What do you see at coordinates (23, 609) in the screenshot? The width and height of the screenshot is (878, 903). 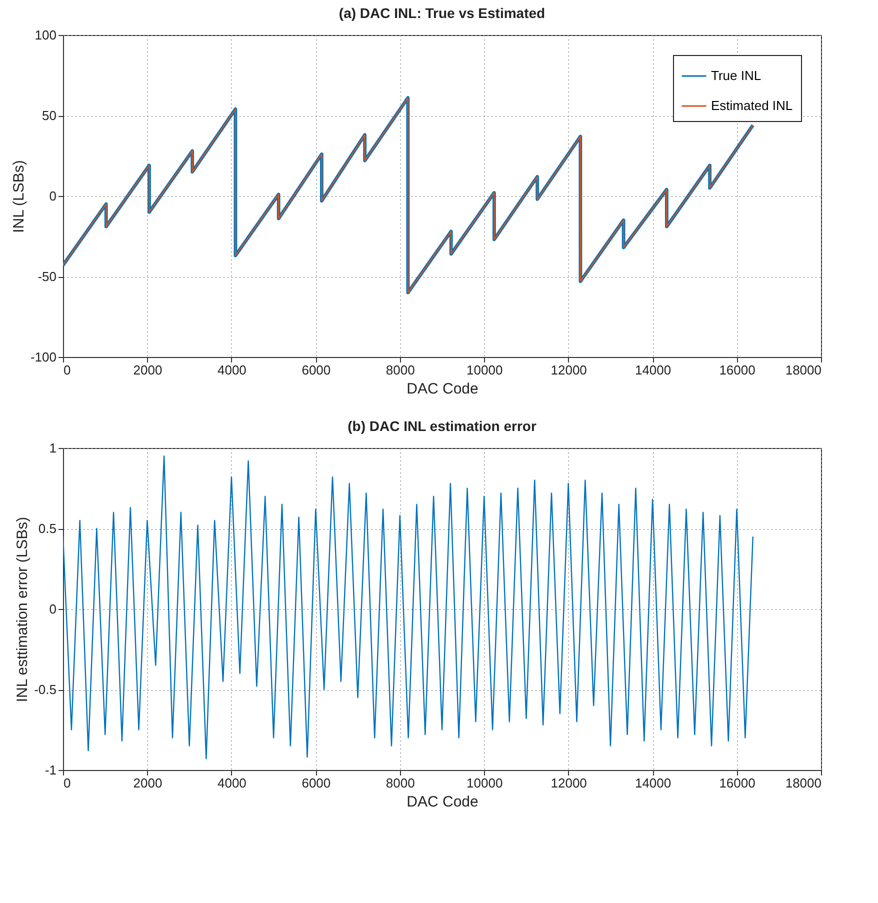 I see `y-axis-title: INL esttimation error (LSBs)` at bounding box center [23, 609].